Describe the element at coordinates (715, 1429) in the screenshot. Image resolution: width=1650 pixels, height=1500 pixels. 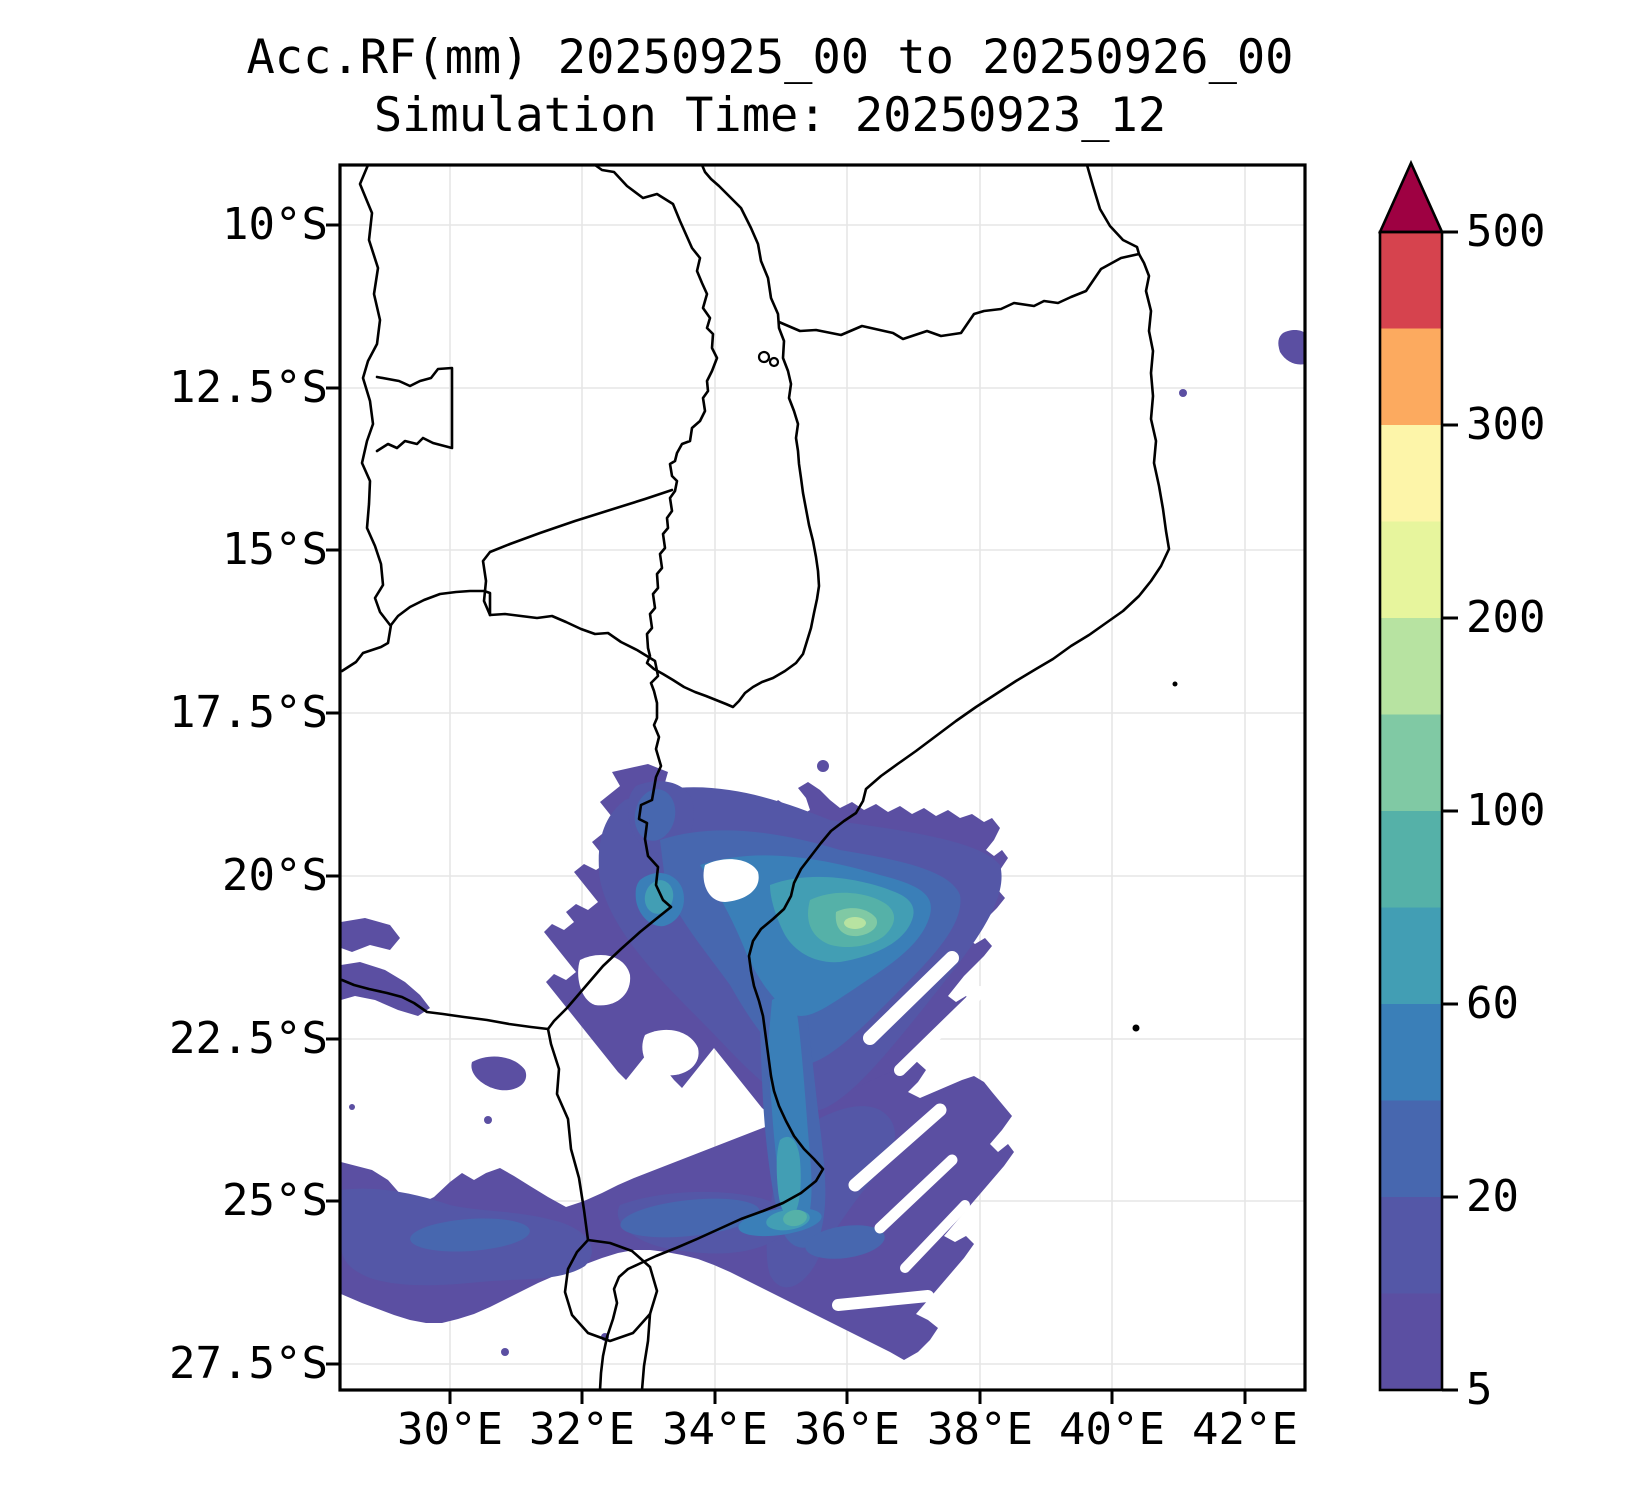
I see `xtick-34e: 34°E` at that location.